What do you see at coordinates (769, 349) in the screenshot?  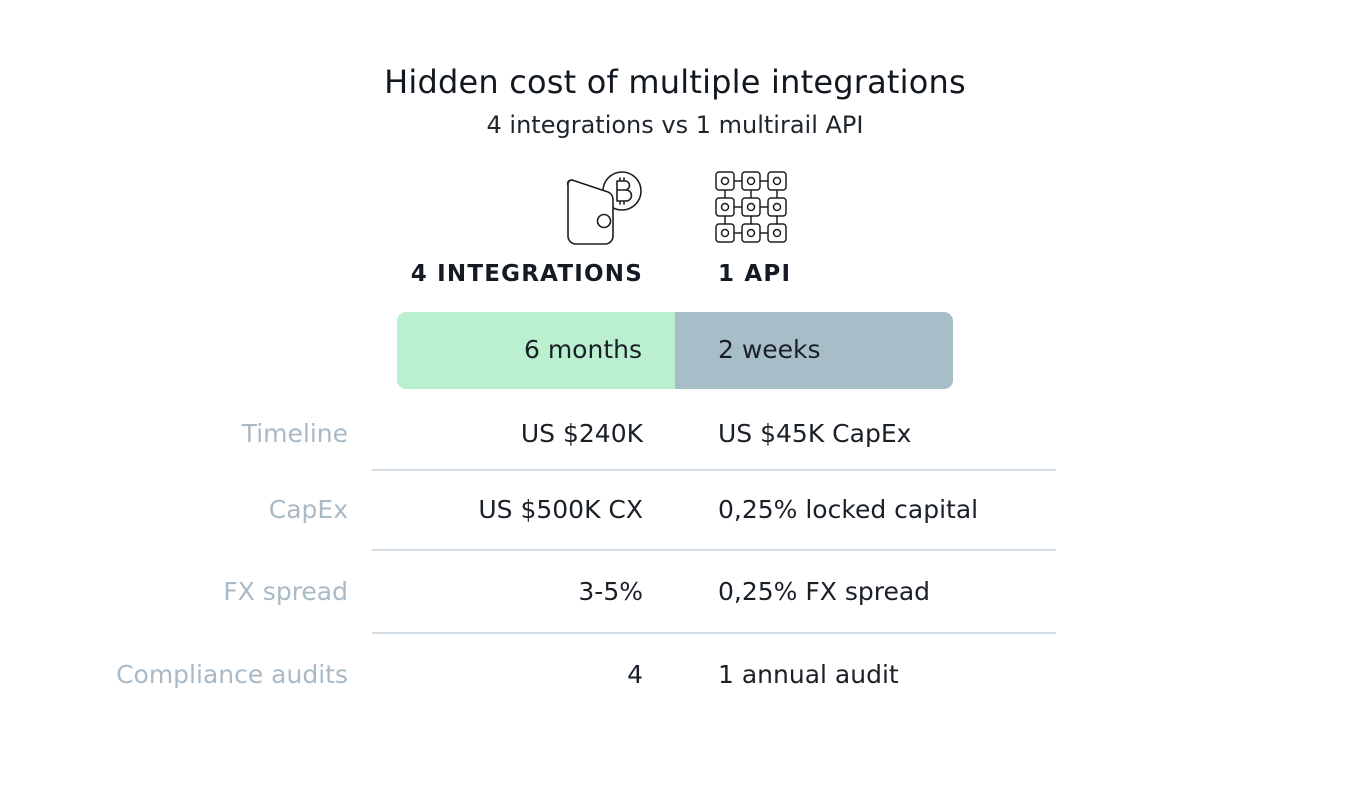 I see `timebar-label-api: 2 weeks` at bounding box center [769, 349].